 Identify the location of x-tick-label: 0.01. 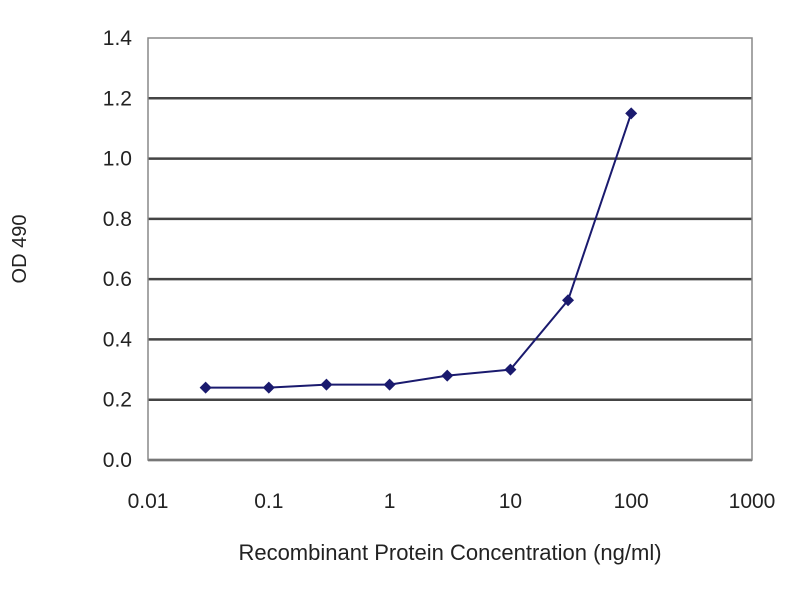
(148, 501).